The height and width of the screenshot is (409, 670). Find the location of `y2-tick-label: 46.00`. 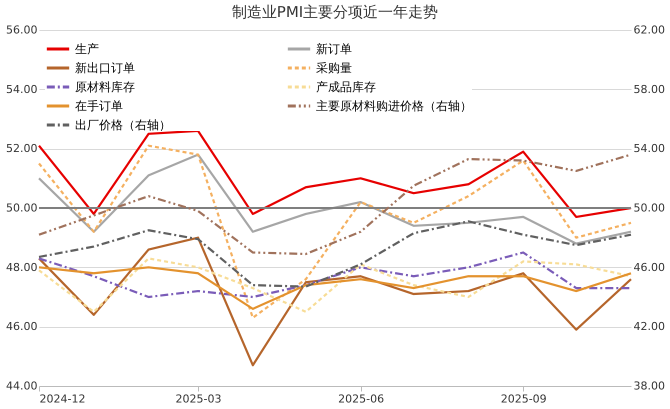

y2-tick-label: 46.00 is located at coordinates (649, 267).